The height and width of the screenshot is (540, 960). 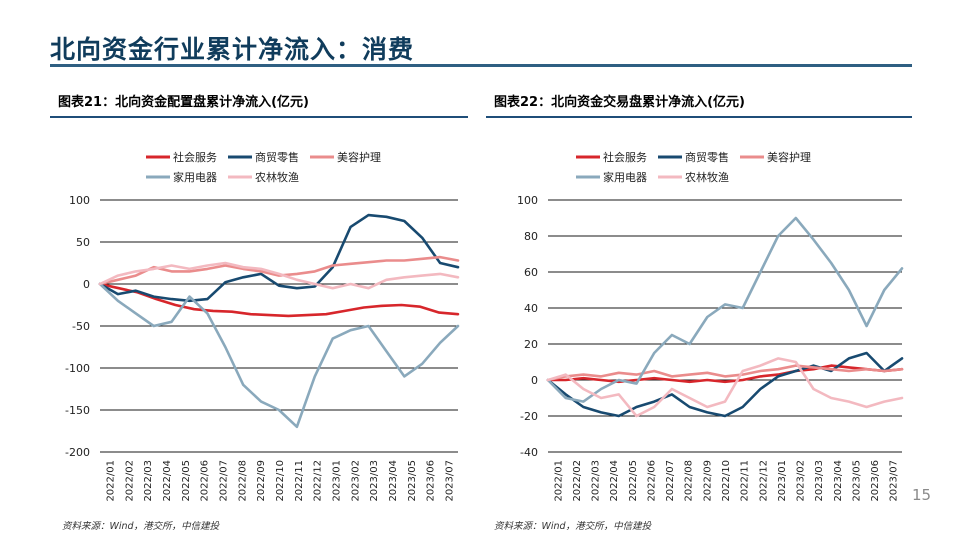 I want to click on page-title: 北向资金行业累计净流入：消费, so click(x=232, y=49).